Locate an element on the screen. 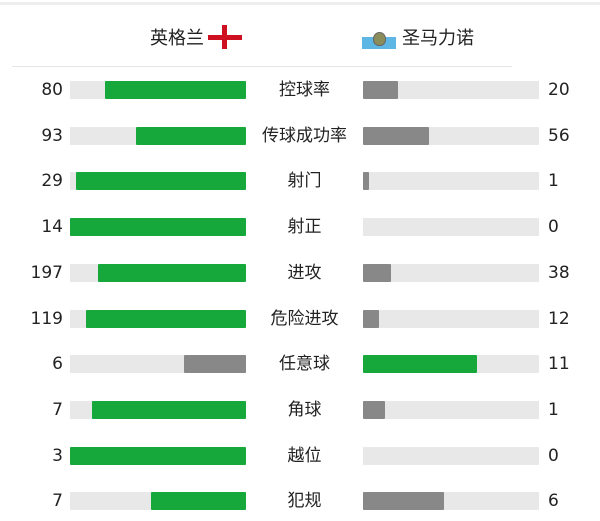 Image resolution: width=600 pixels, height=521 pixels. stat-label: 射门 is located at coordinates (304, 181).